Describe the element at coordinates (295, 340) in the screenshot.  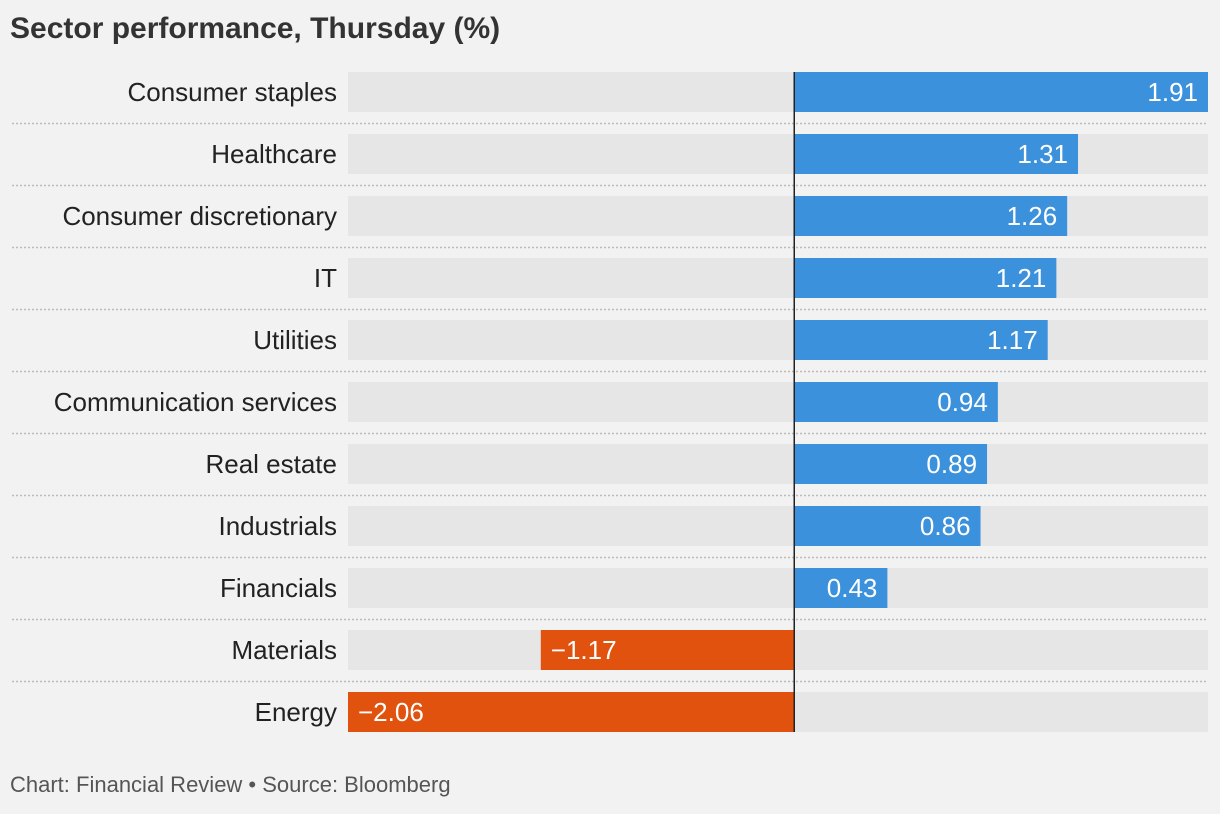
I see `category-label: Utilities` at that location.